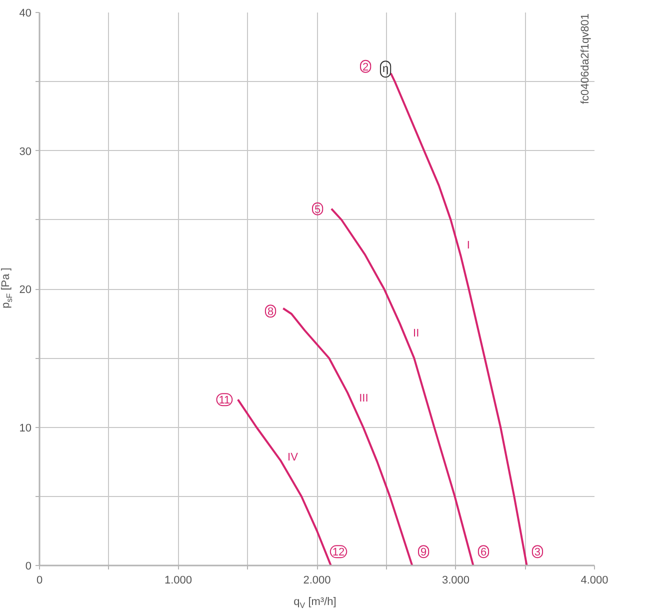 The width and height of the screenshot is (645, 616). Describe the element at coordinates (317, 210) in the screenshot. I see `annotation: 5` at that location.